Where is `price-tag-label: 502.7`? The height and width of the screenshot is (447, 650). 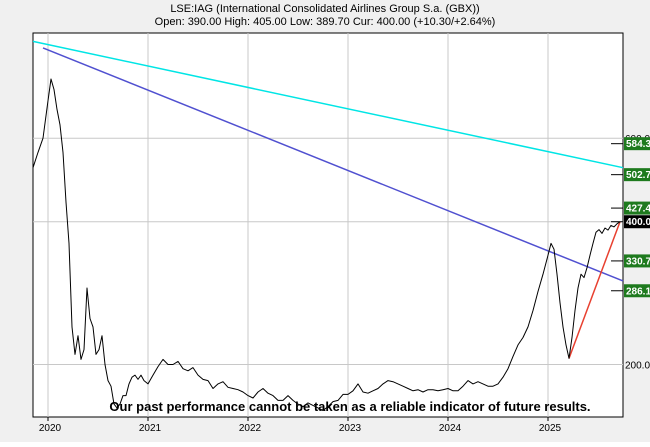 price-tag-label: 502.7 is located at coordinates (638, 175).